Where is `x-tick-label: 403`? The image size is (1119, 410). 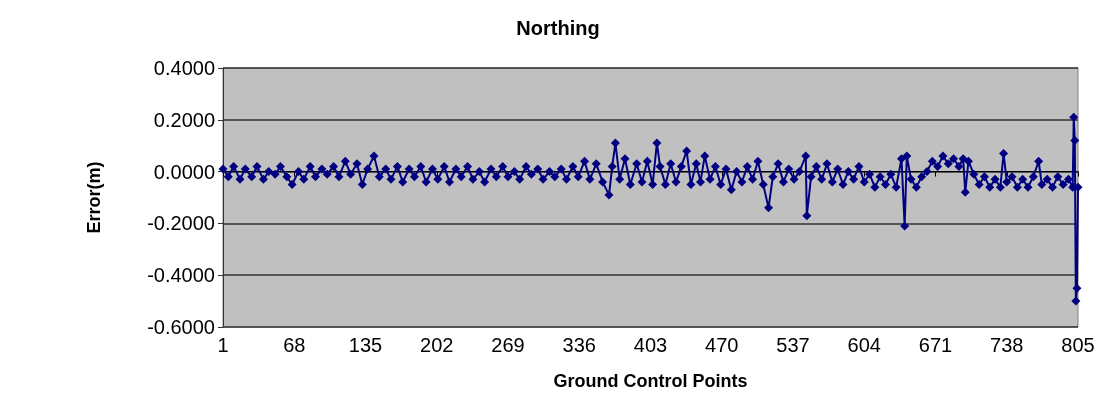 x-tick-label: 403 is located at coordinates (650, 345).